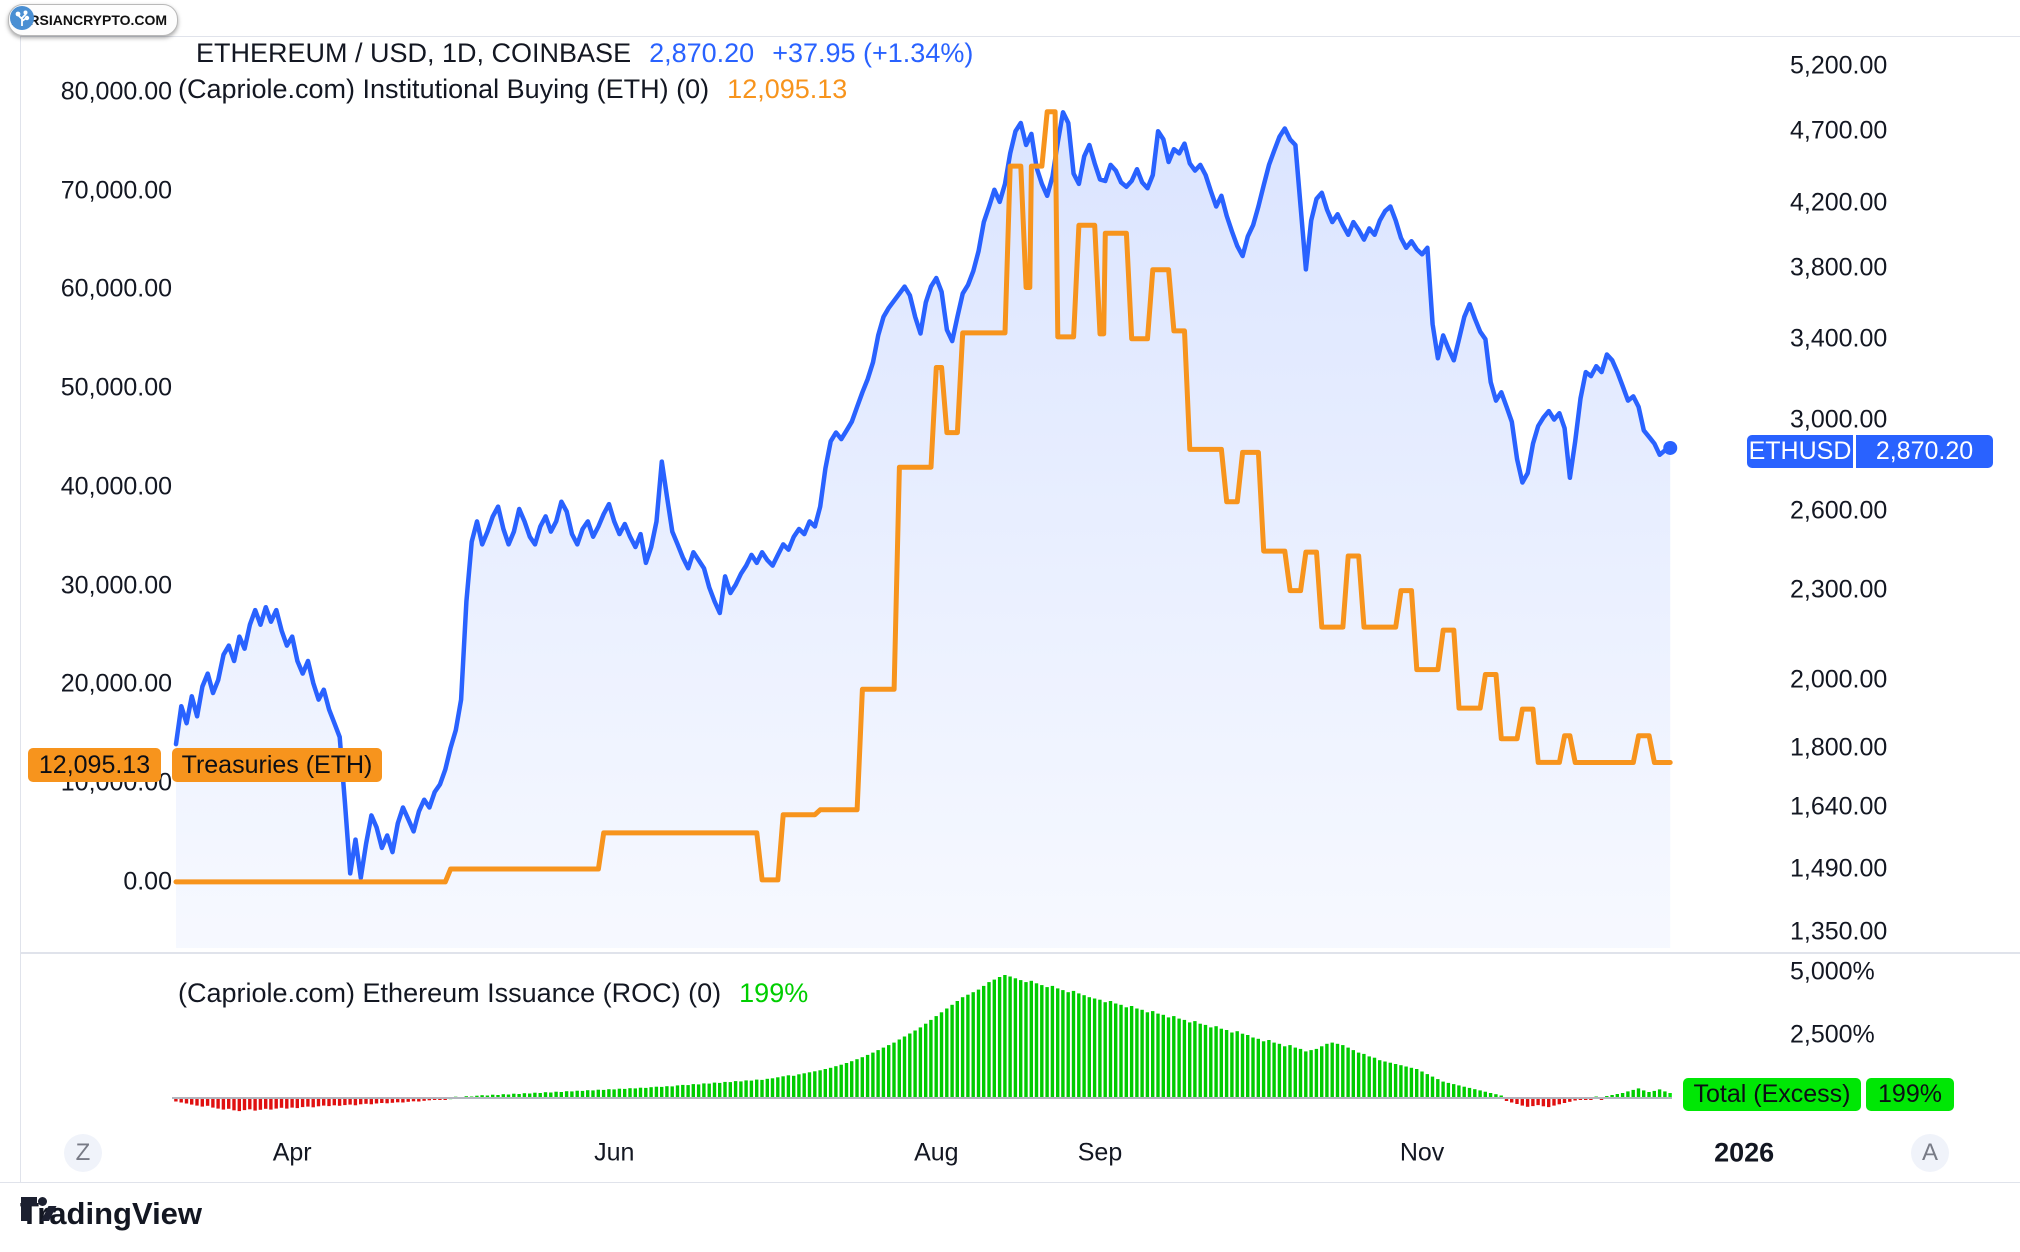 This screenshot has height=1252, width=2020. What do you see at coordinates (1930, 1153) in the screenshot?
I see `auto-scale-button: A` at bounding box center [1930, 1153].